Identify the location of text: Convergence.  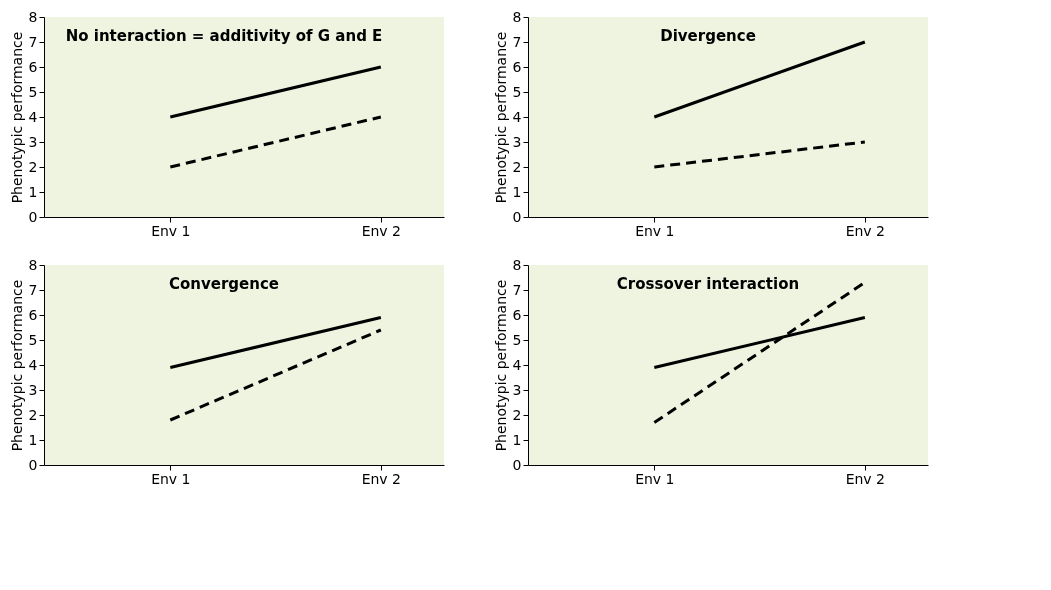
(224, 284).